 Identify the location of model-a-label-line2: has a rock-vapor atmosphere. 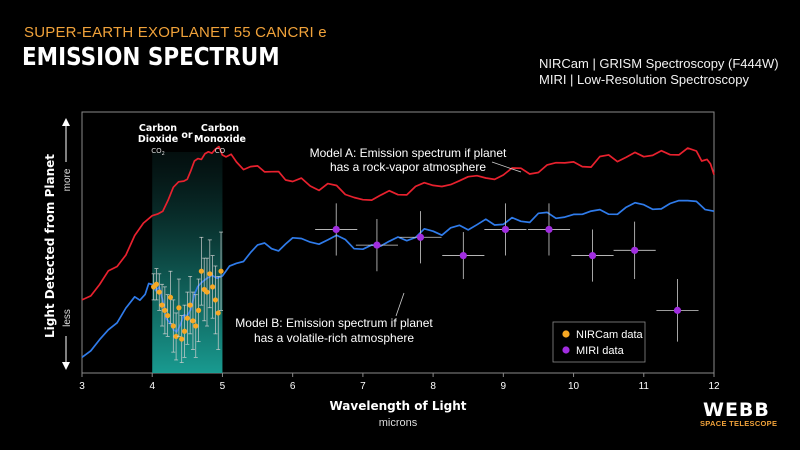
(408, 167).